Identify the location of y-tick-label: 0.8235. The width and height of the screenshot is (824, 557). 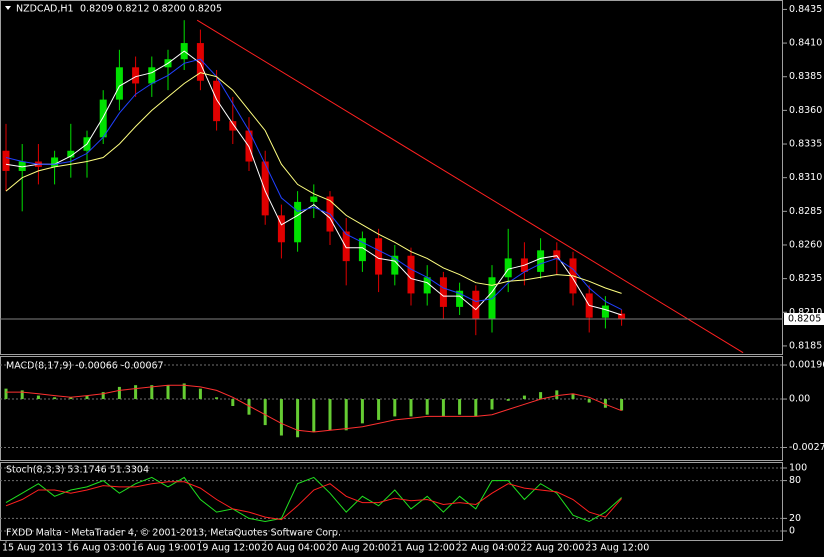
(805, 278).